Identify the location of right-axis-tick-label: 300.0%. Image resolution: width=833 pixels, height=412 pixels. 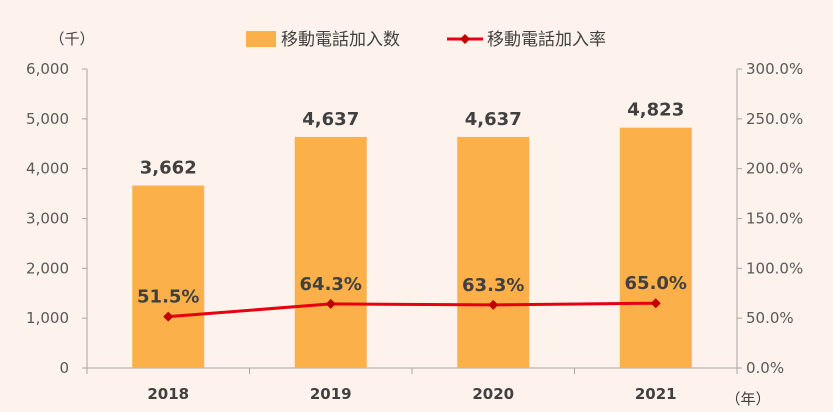
(774, 69).